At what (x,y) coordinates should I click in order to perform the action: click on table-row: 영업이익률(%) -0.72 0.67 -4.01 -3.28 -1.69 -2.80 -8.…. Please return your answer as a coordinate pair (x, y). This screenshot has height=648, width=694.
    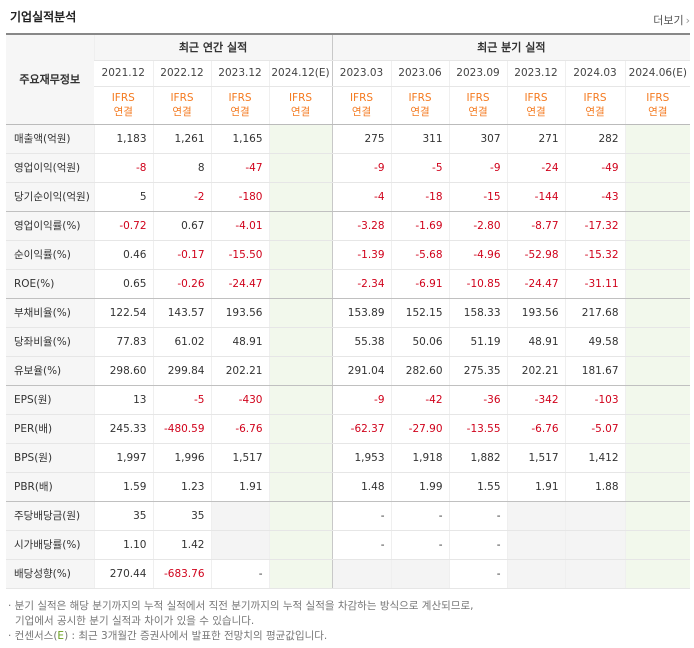
    Looking at the image, I should click on (348, 226).